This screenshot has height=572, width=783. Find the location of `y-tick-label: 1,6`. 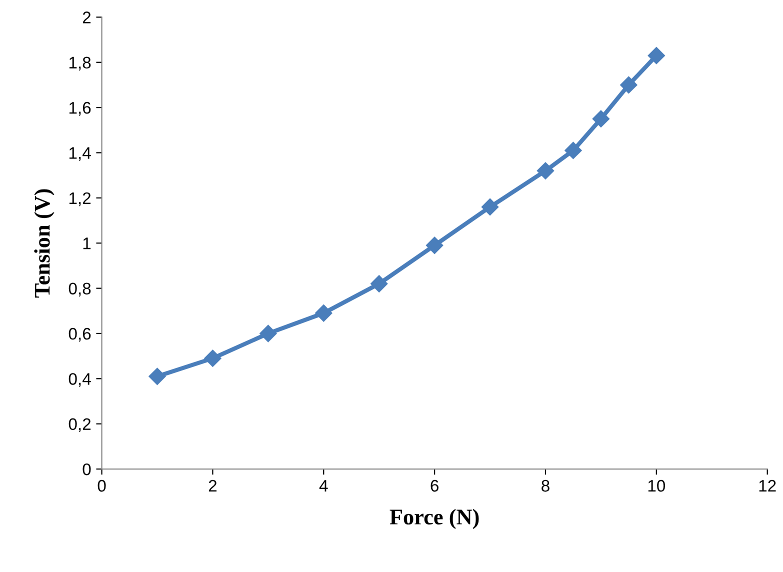

y-tick-label: 1,6 is located at coordinates (80, 109).